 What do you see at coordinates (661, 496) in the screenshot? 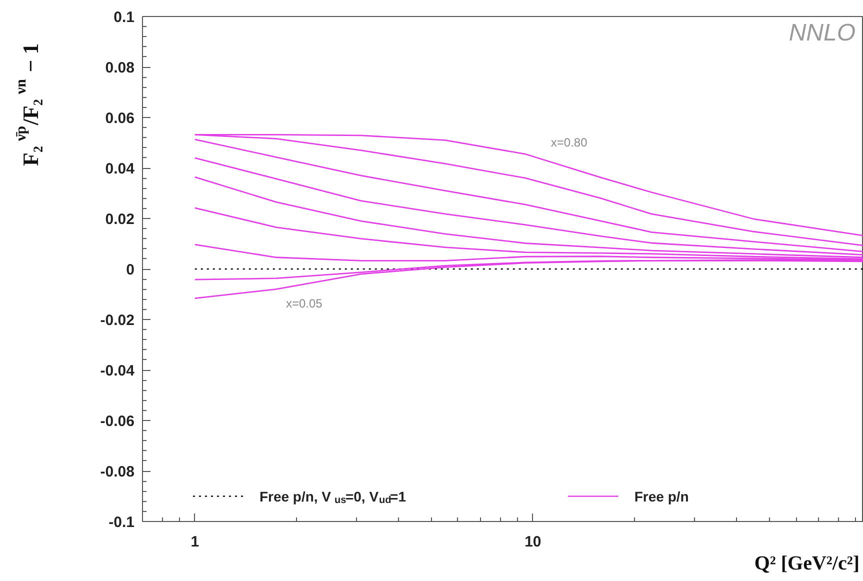
I see `legend-label: Free p/n` at bounding box center [661, 496].